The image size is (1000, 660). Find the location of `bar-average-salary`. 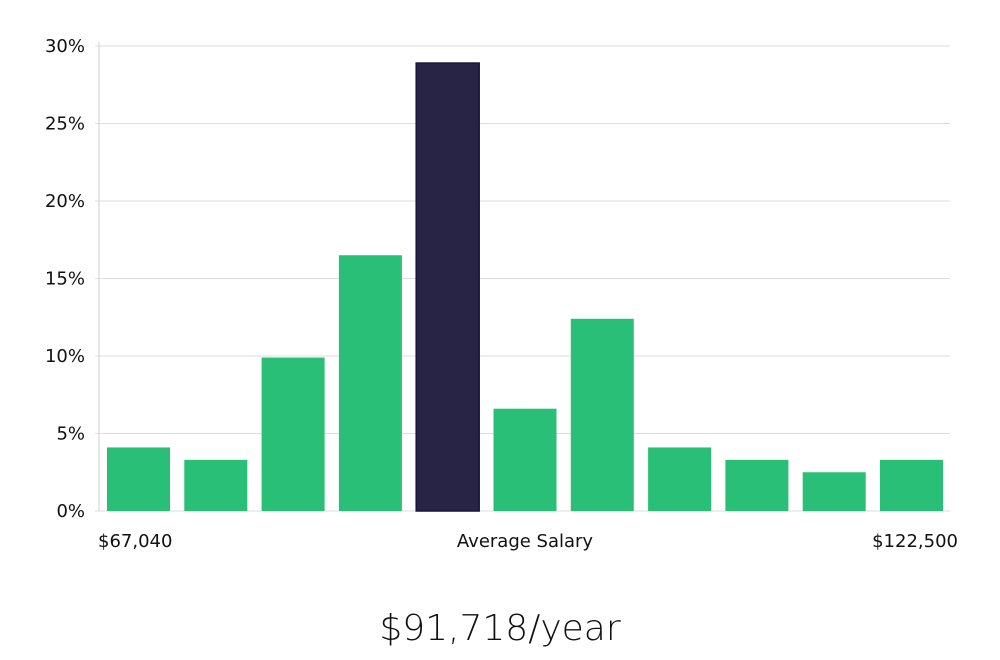

bar-average-salary is located at coordinates (447, 287).